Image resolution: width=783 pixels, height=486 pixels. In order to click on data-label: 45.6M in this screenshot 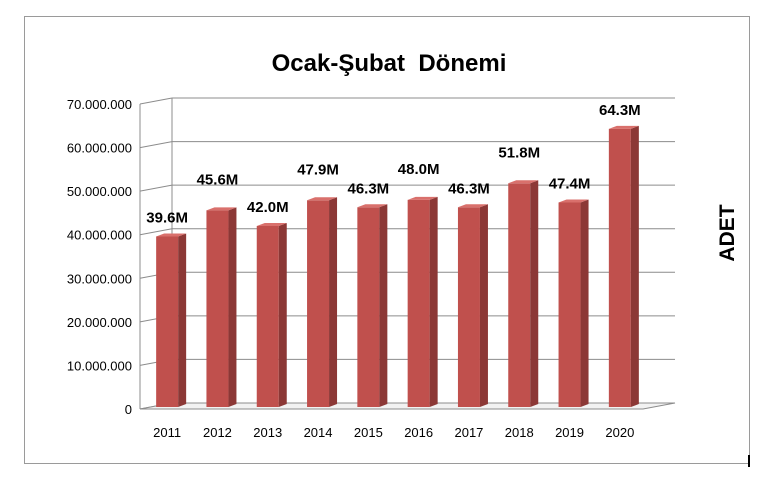, I will do `click(218, 179)`.